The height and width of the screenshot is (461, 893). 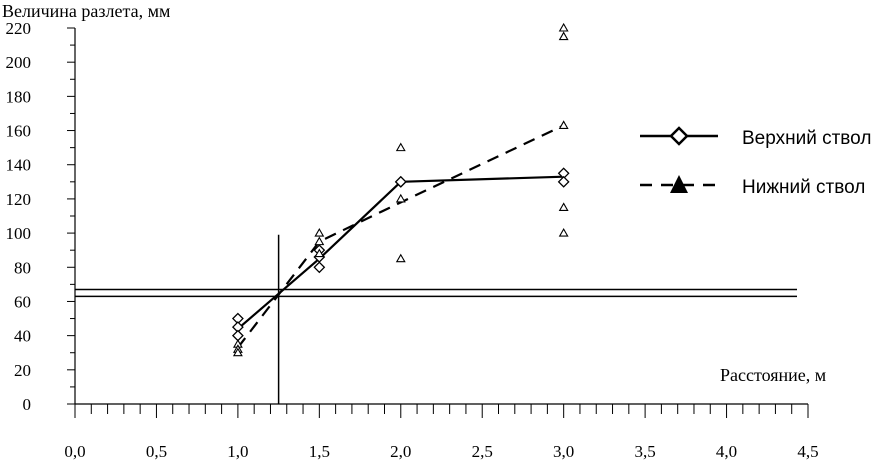 I want to click on x-tick-label: 3,0, so click(x=563, y=451).